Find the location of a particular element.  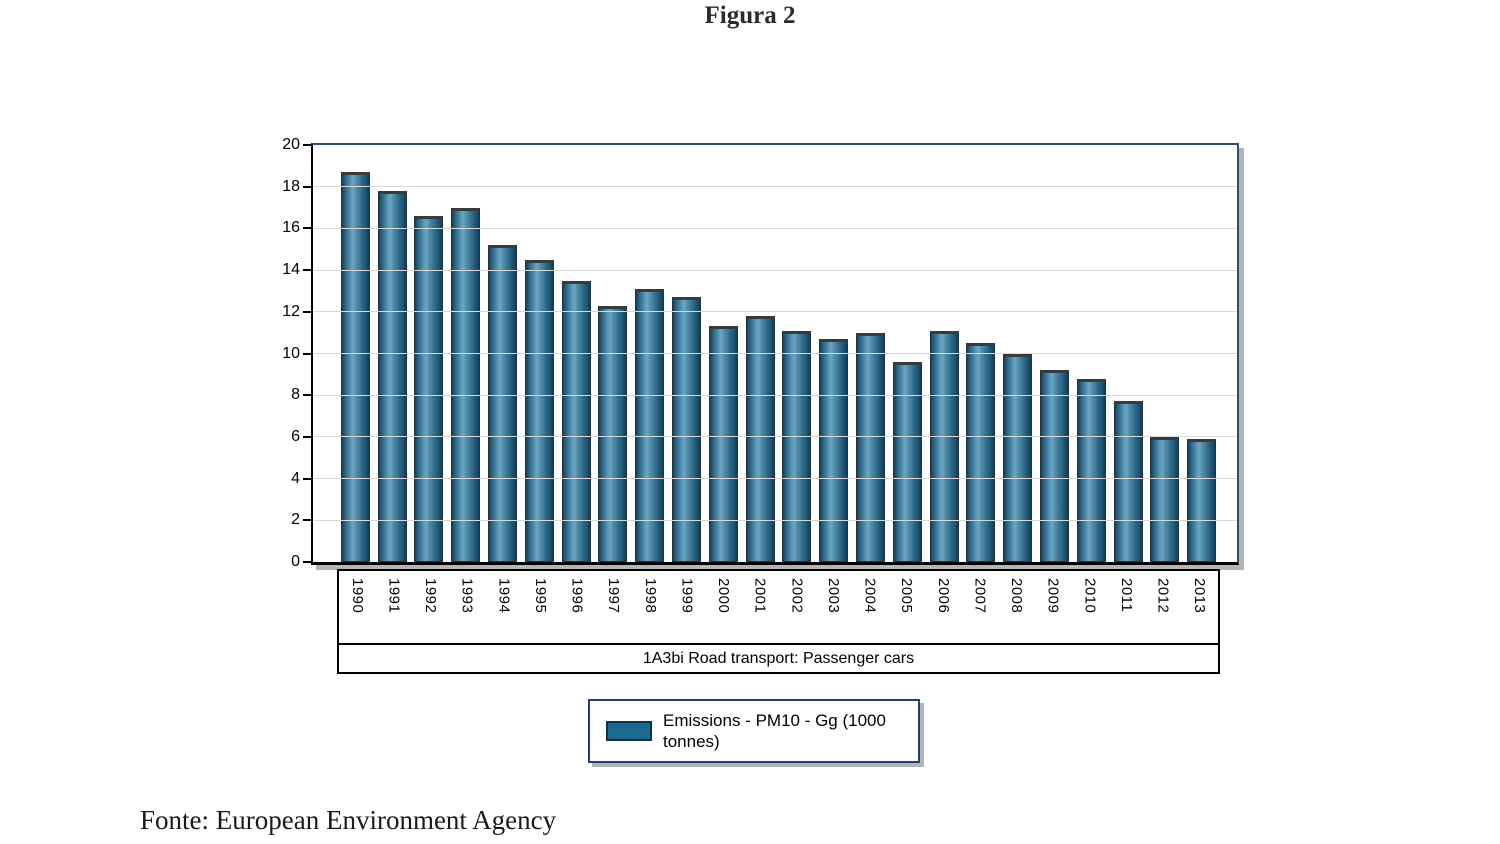

x-axis-tick-label: 2013 is located at coordinates (1200, 596).